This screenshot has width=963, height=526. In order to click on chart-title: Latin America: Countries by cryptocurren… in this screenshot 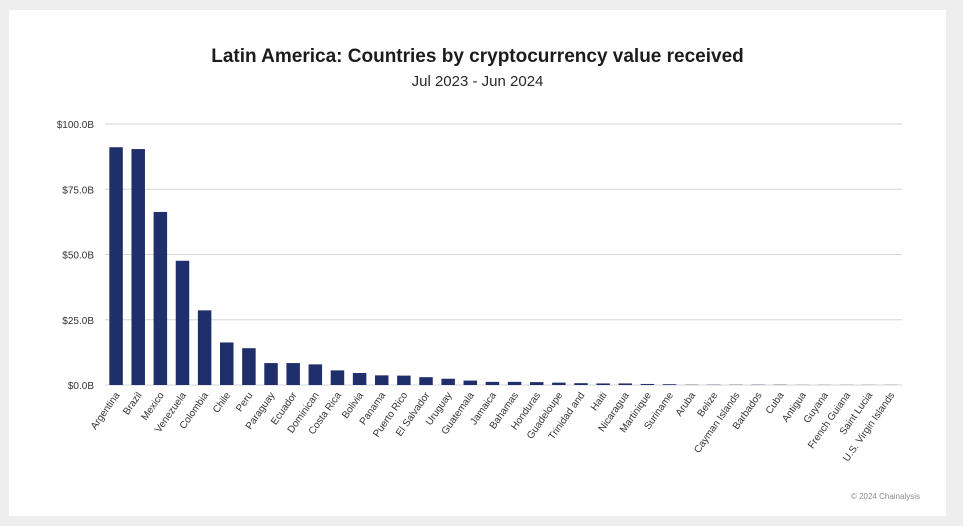, I will do `click(477, 56)`.